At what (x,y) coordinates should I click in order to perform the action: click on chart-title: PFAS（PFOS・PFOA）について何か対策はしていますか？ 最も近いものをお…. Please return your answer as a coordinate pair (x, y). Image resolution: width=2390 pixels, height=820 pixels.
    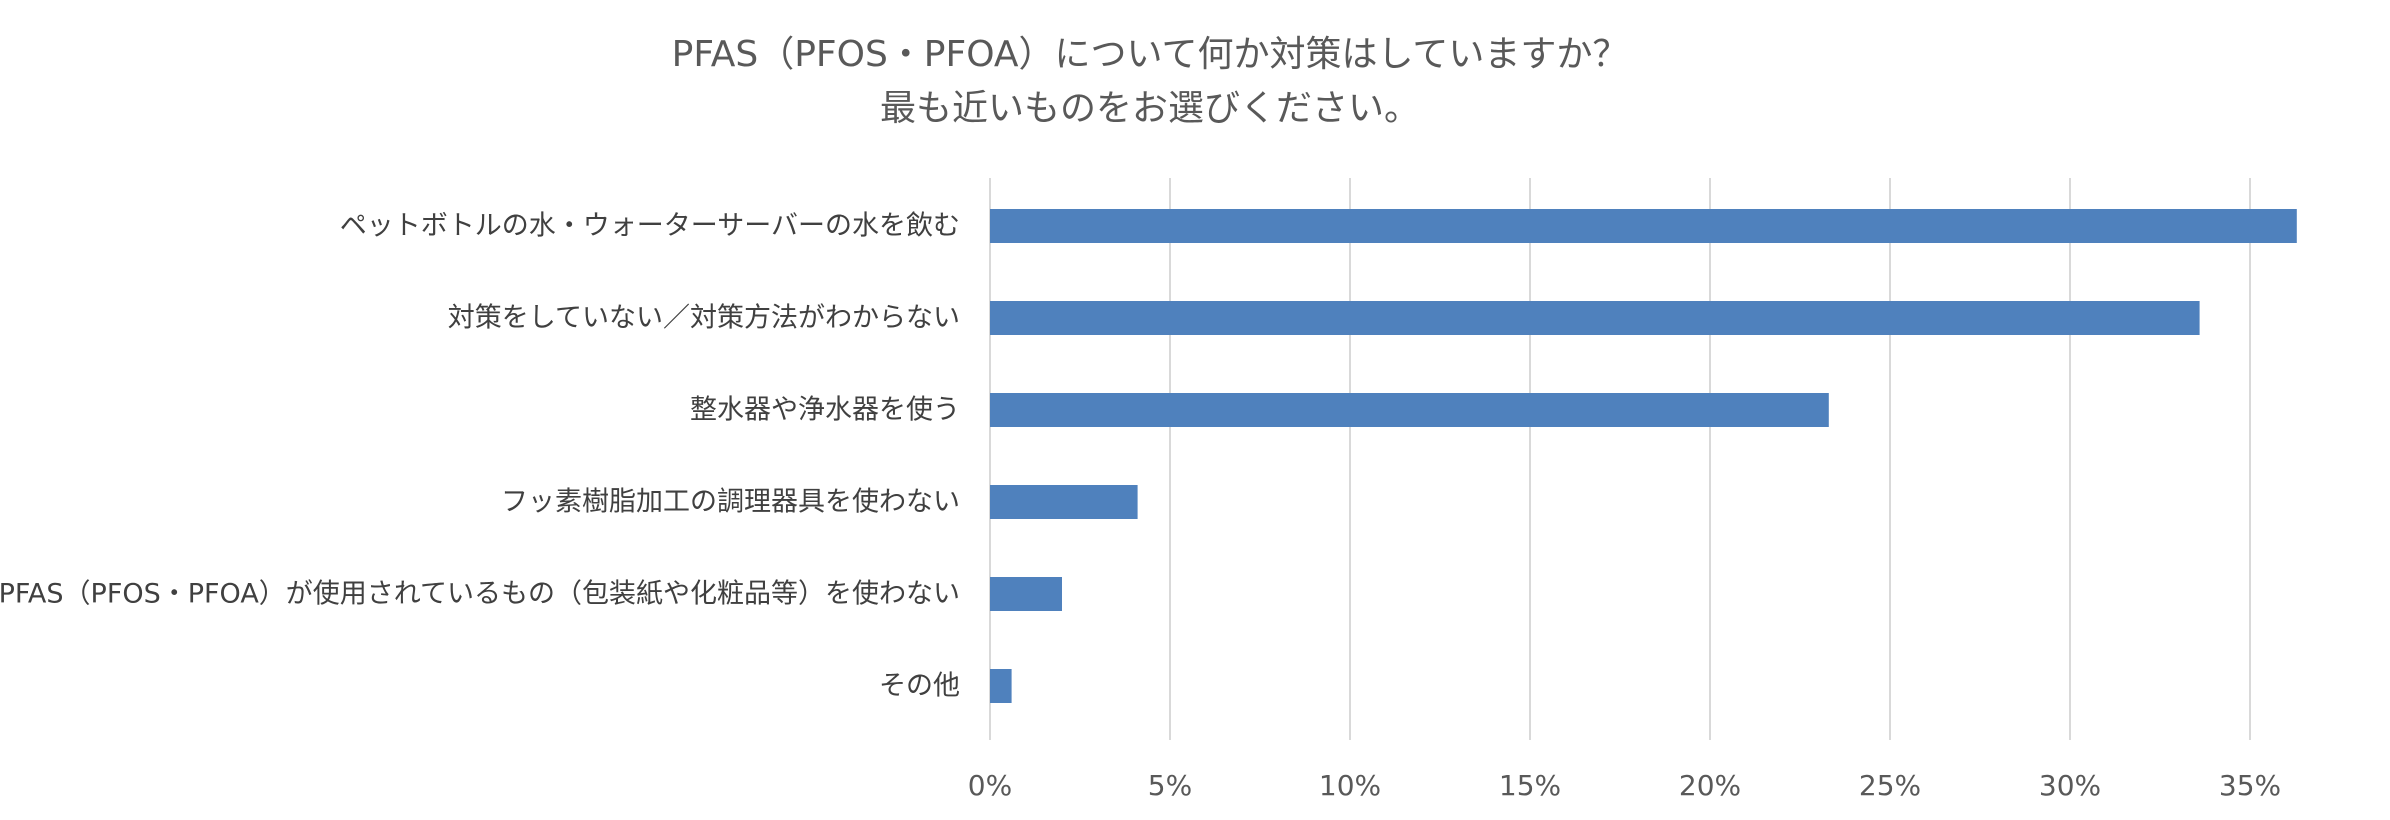
    Looking at the image, I should click on (1150, 81).